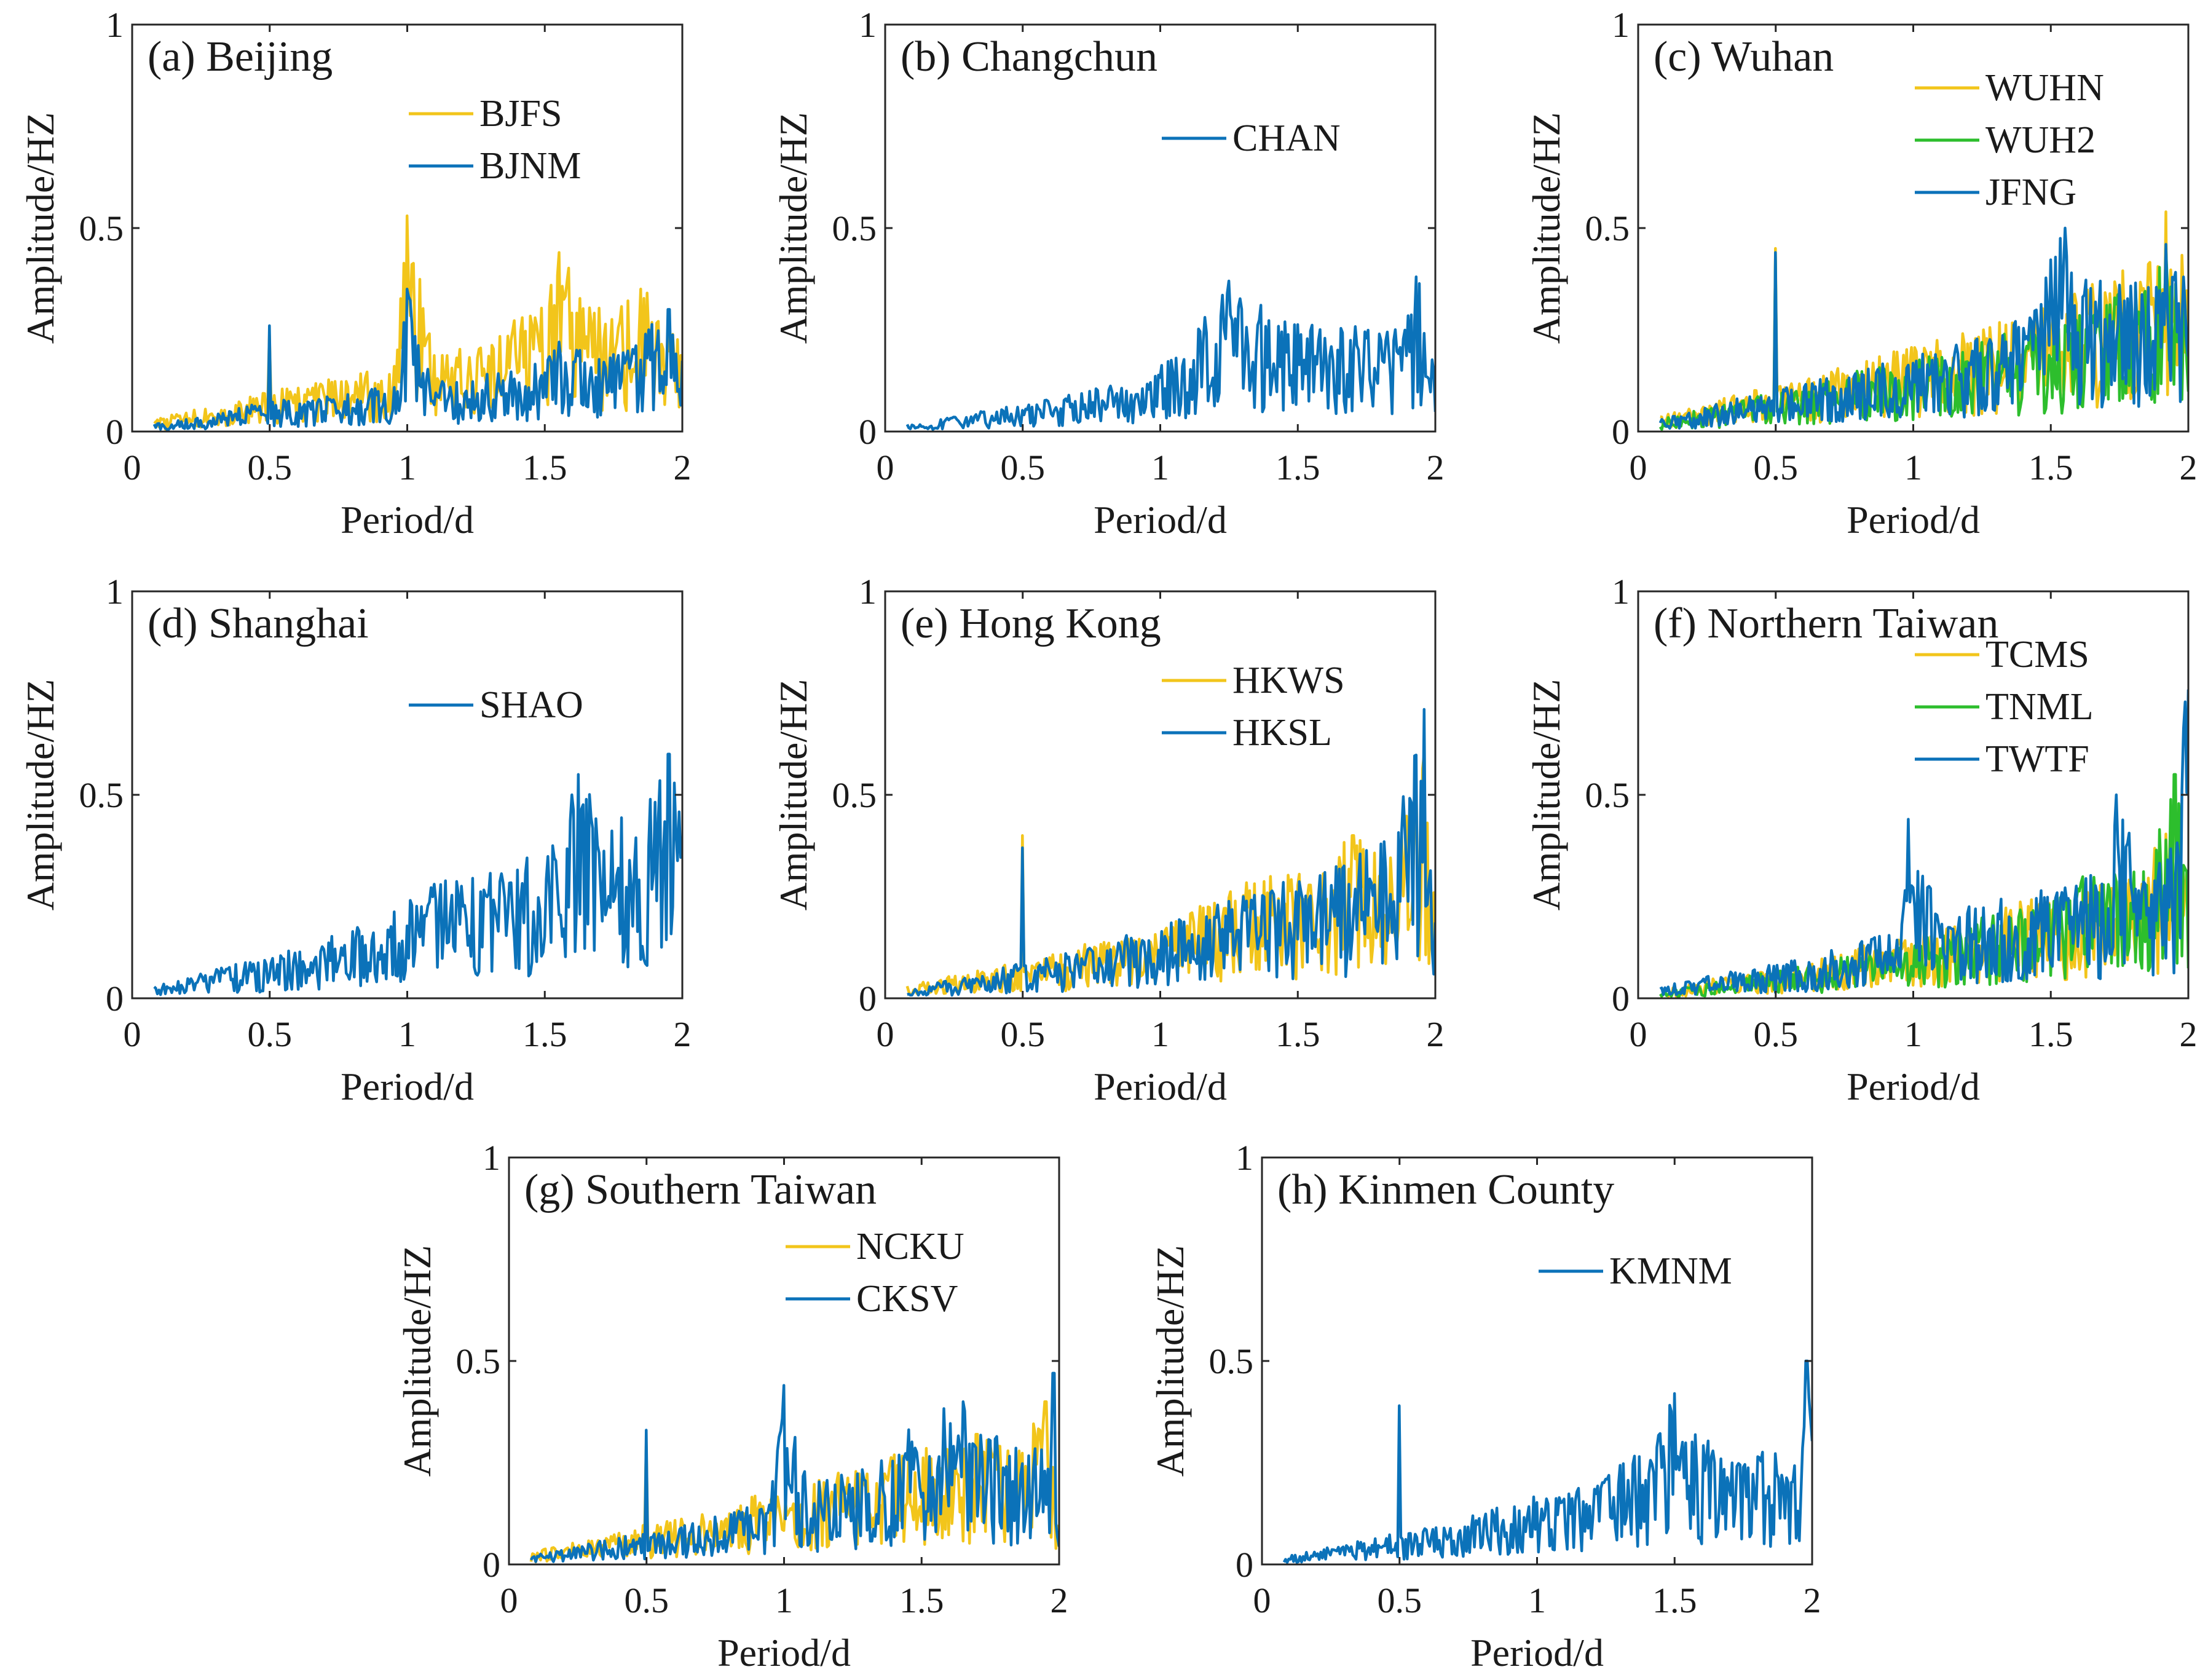 The image size is (2208, 1680). I want to click on legend-label-hksl: HKSL, so click(1282, 733).